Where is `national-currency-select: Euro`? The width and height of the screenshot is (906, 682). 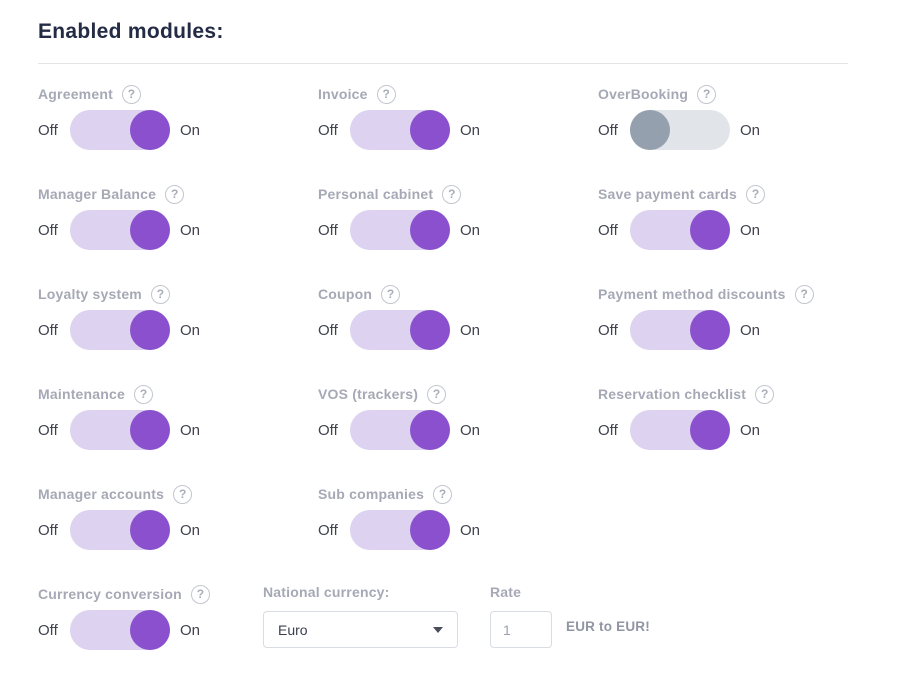
national-currency-select: Euro is located at coordinates (360, 629).